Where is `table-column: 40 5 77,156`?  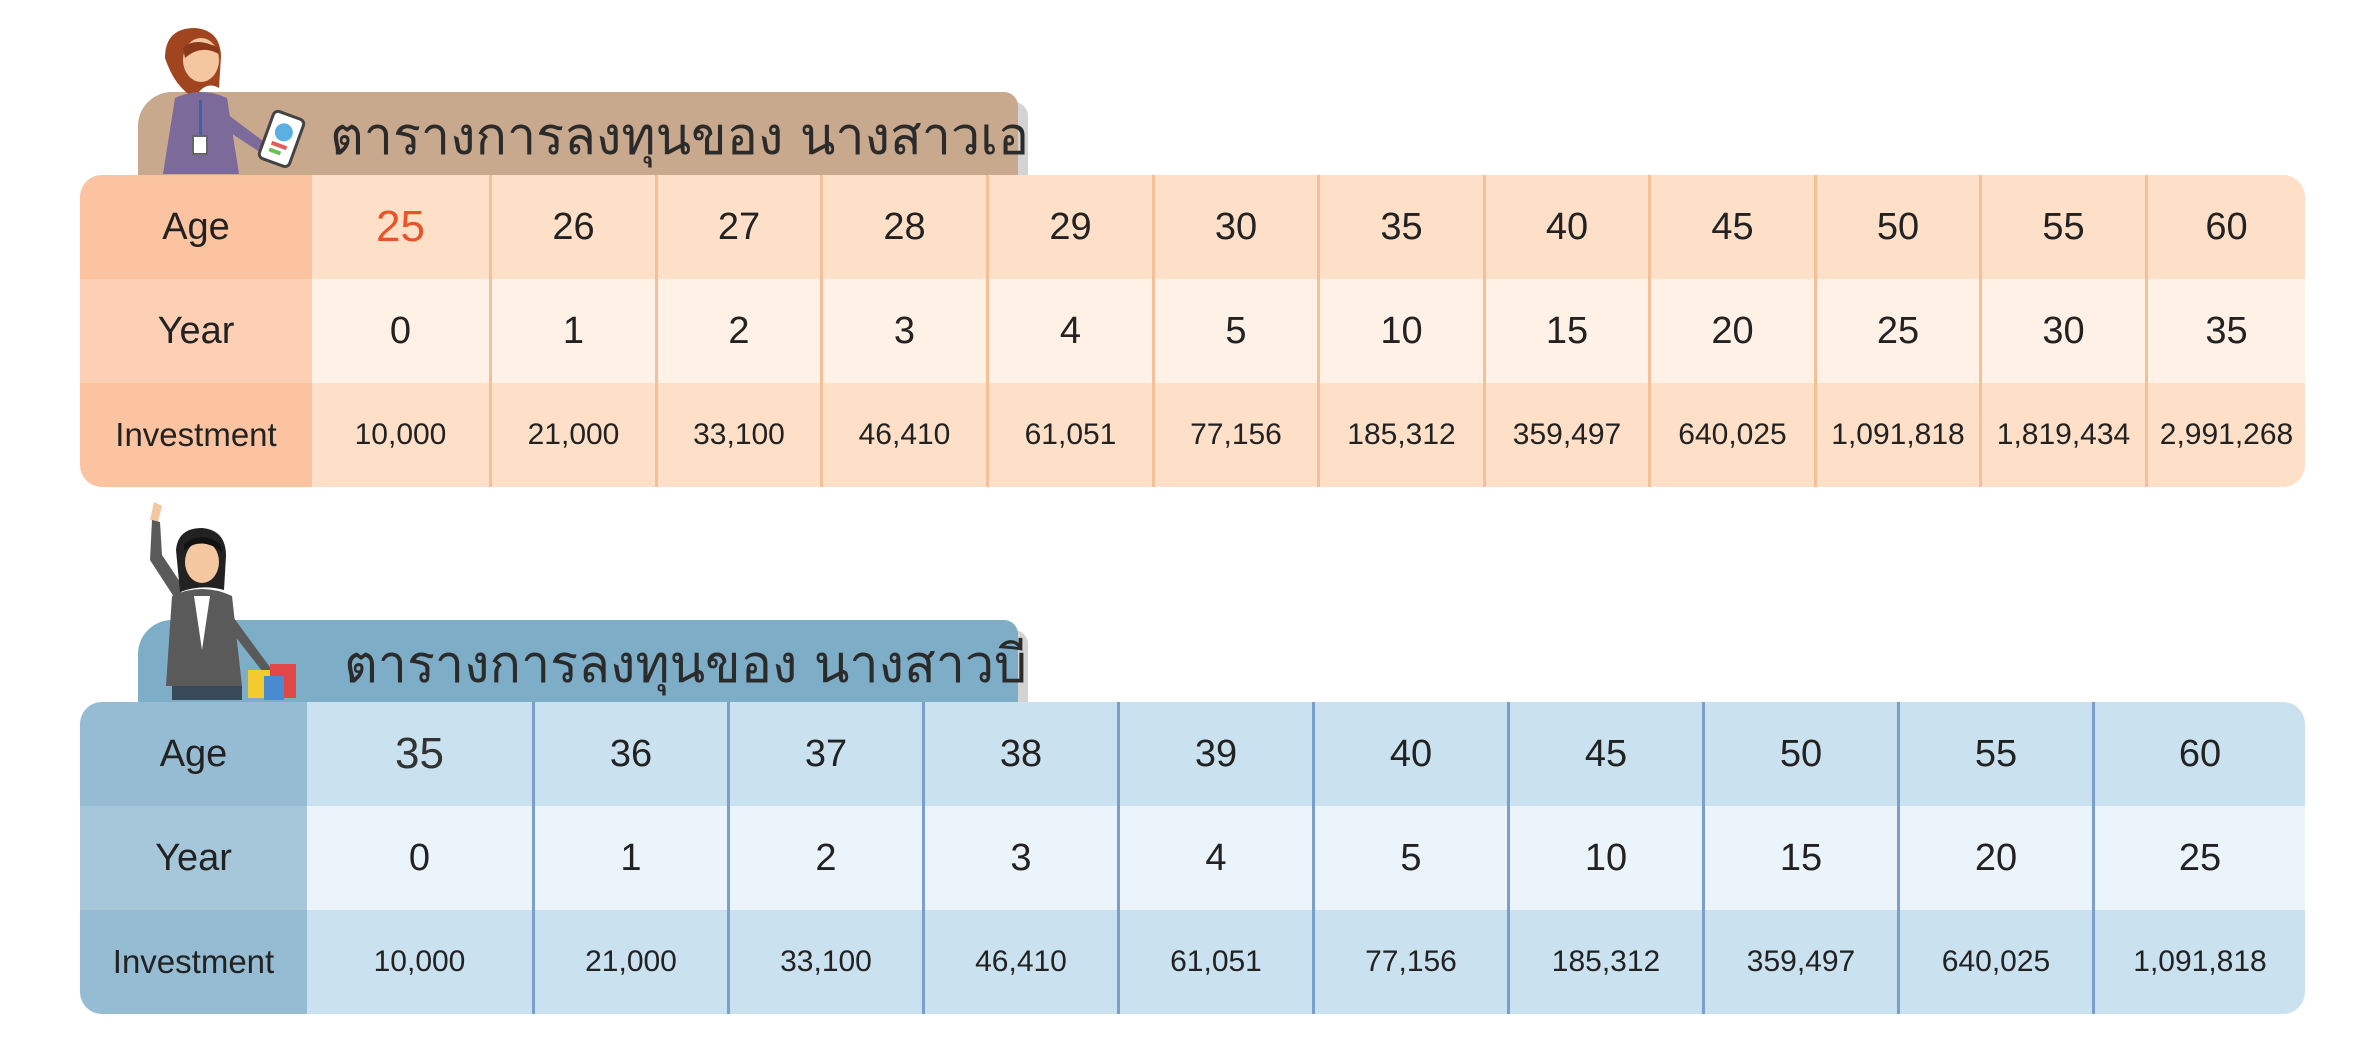 table-column: 40 5 77,156 is located at coordinates (1409, 858).